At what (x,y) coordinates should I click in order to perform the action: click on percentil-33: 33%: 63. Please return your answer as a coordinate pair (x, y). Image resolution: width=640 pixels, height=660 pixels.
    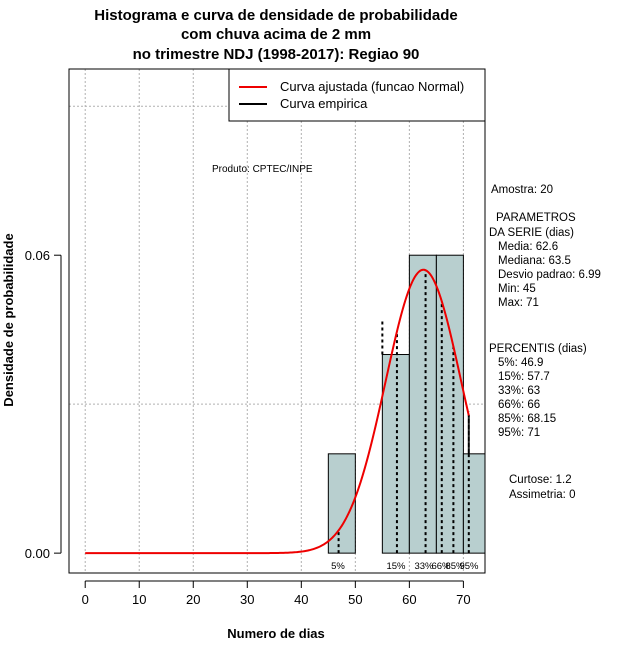
    Looking at the image, I should click on (519, 391).